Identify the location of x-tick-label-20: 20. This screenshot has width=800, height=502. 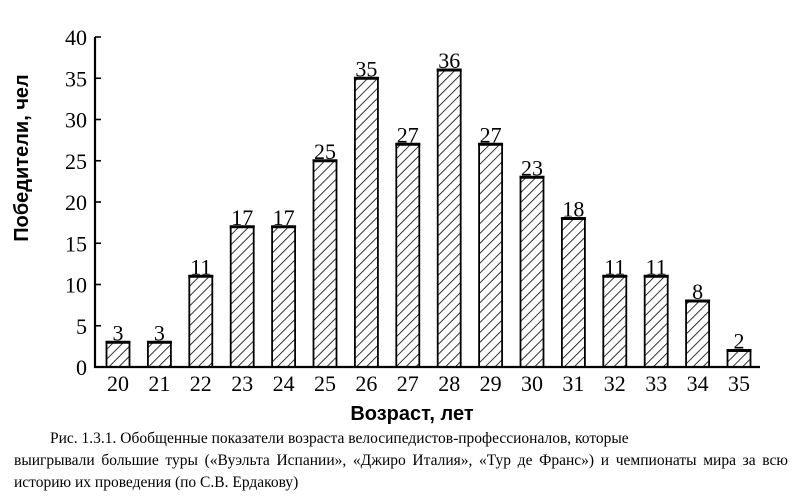
(118, 383).